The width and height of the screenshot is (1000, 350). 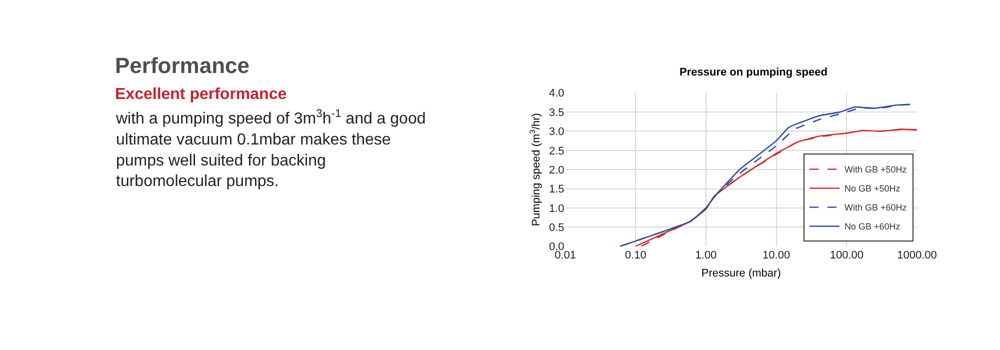 What do you see at coordinates (776, 255) in the screenshot?
I see `x-tick-label: 10.00` at bounding box center [776, 255].